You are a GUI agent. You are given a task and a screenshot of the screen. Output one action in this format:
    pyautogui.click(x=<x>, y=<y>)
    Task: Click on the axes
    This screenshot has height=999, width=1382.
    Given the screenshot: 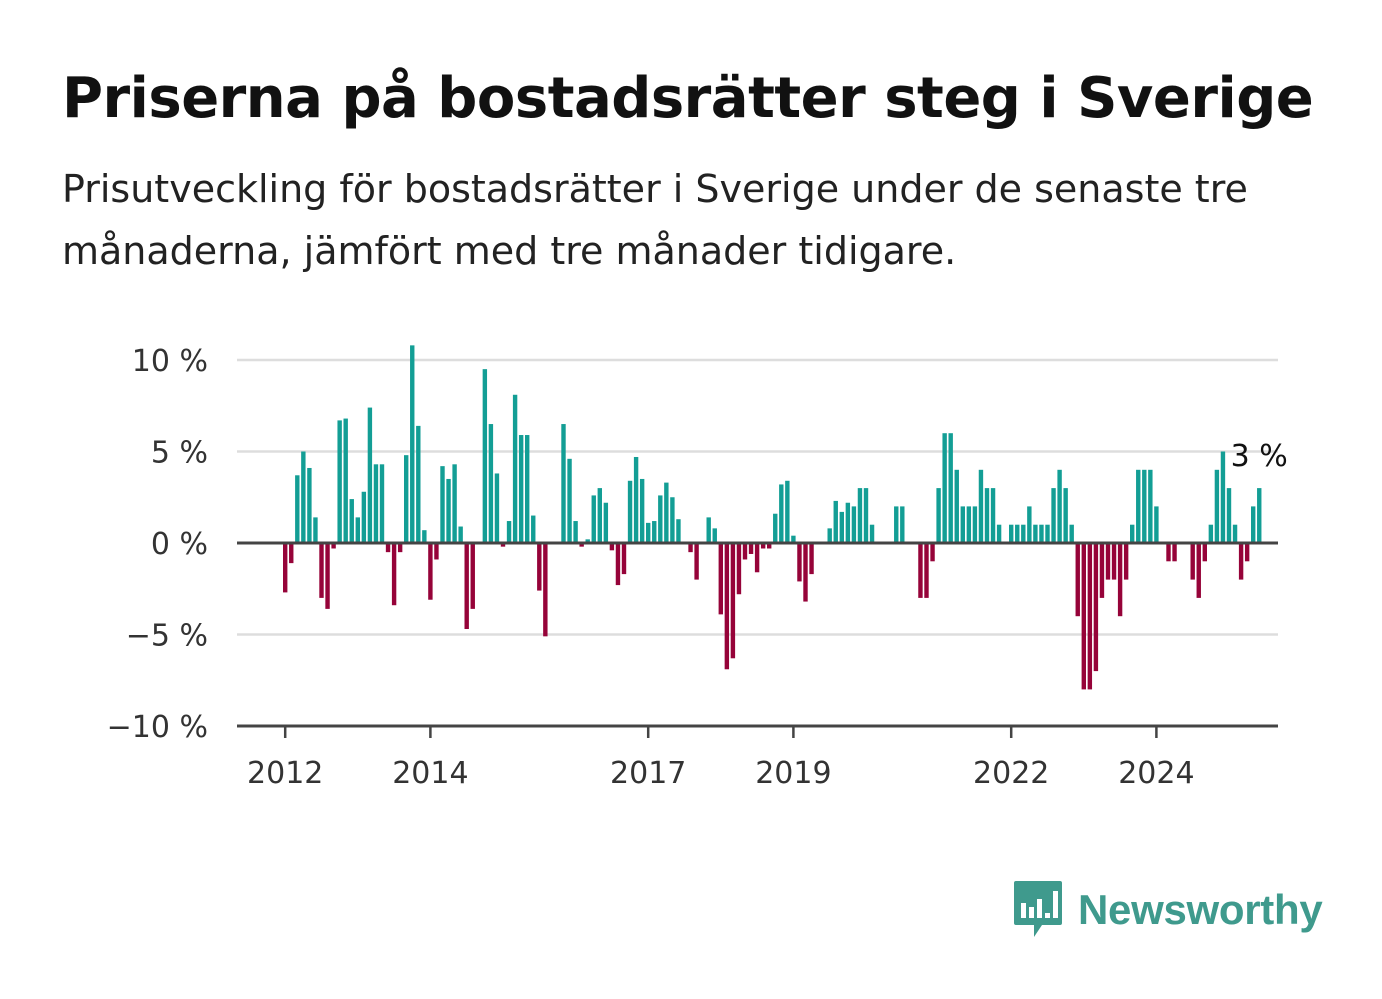 What is the action you would take?
    pyautogui.click(x=757, y=639)
    